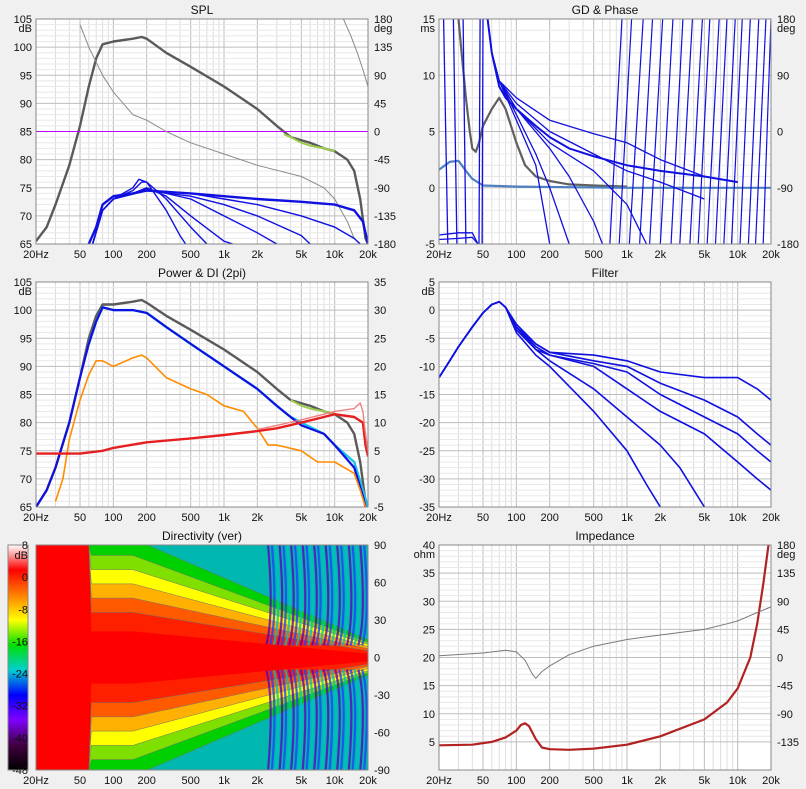 The image size is (806, 789). Describe the element at coordinates (483, 255) in the screenshot. I see `x-tick-label: 50` at that location.